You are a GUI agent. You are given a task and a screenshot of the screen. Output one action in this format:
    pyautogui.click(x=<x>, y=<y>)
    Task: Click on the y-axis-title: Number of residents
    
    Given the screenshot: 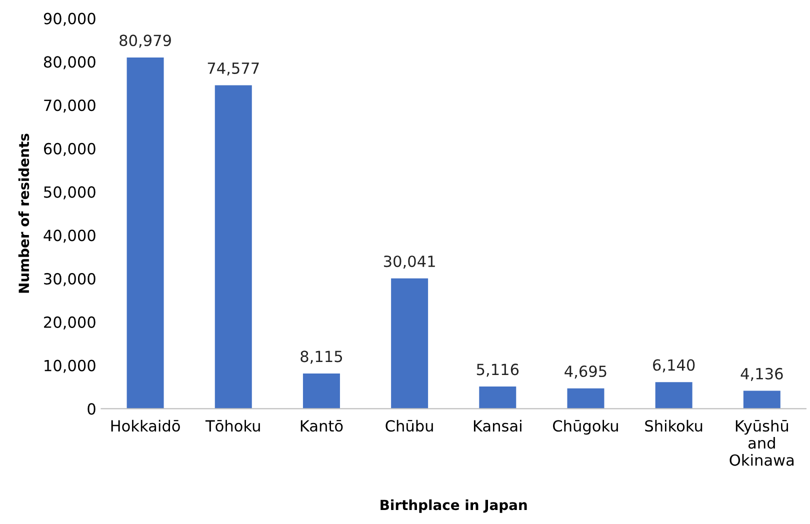 What is the action you would take?
    pyautogui.click(x=24, y=213)
    